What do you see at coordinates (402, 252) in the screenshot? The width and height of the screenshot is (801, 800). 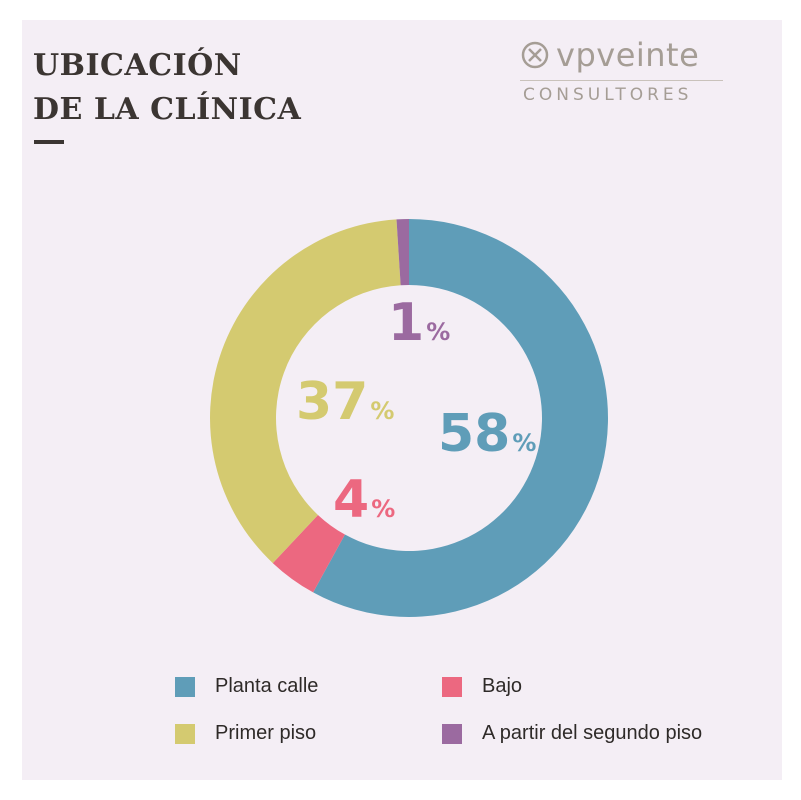 I see `donut-slice-a-partir-del-segundo-piso` at bounding box center [402, 252].